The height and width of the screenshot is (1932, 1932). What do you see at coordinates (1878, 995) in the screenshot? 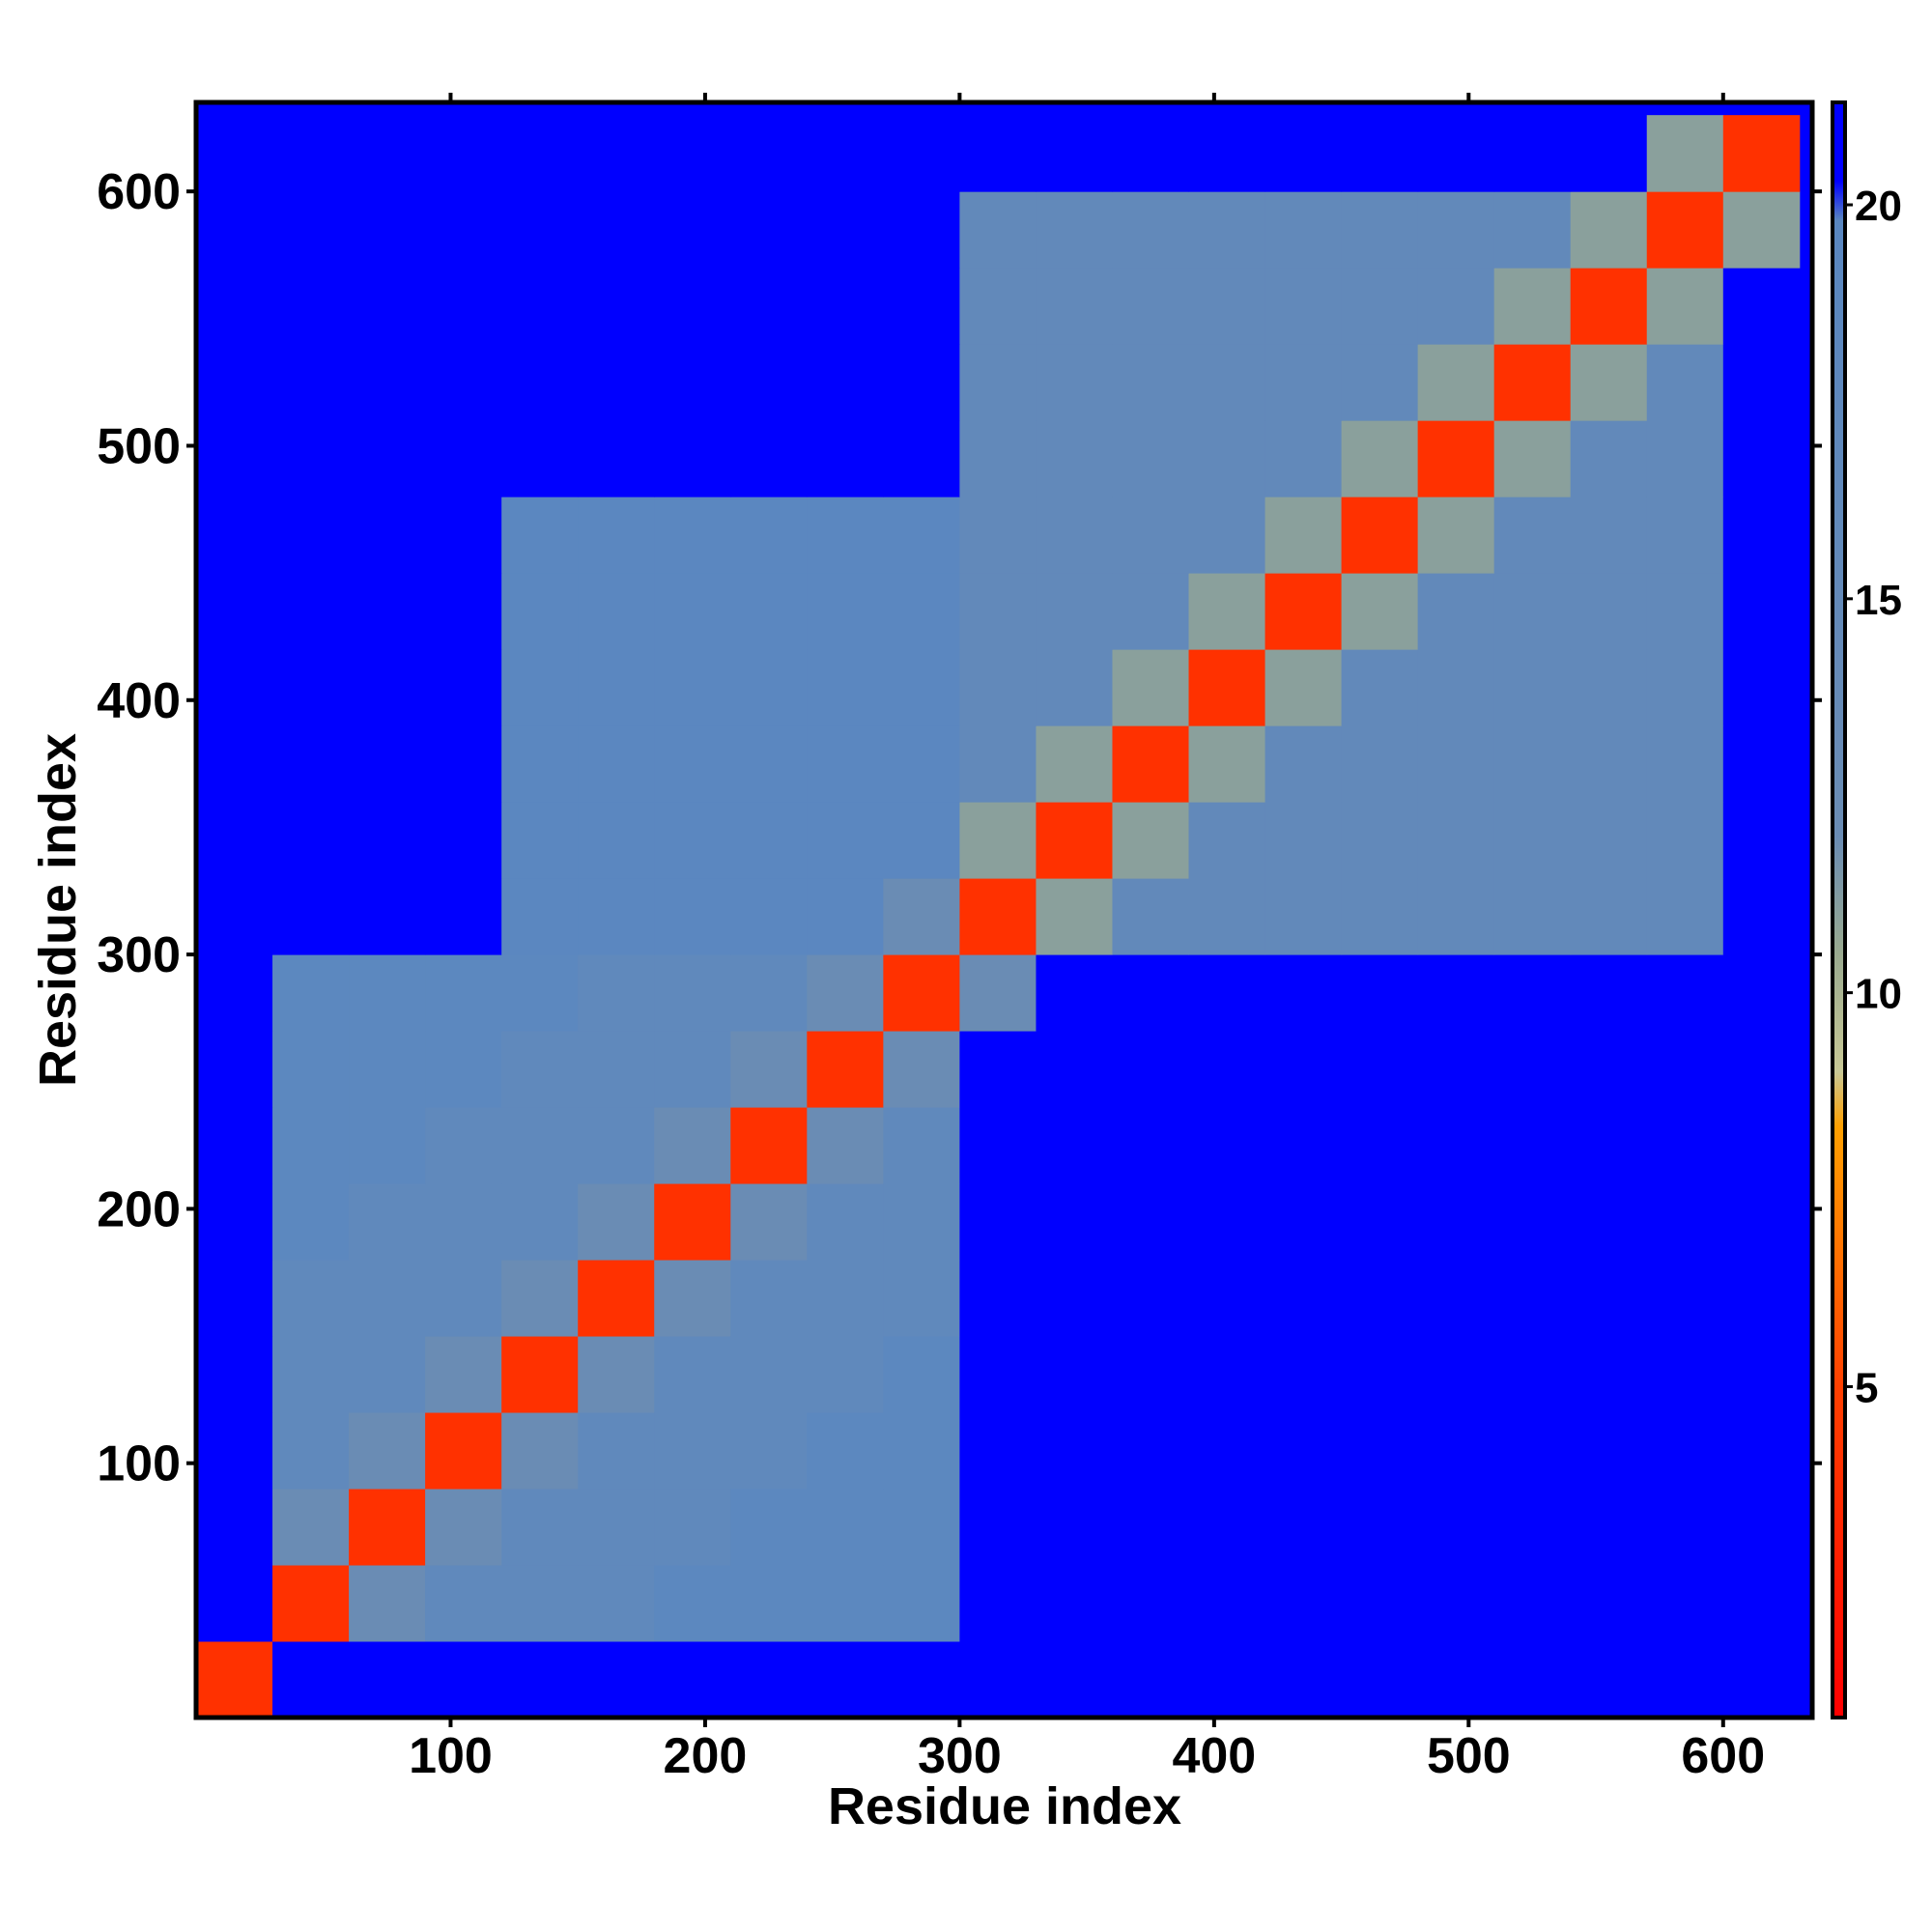
I see `colorbar-tick-label: 10` at bounding box center [1878, 995].